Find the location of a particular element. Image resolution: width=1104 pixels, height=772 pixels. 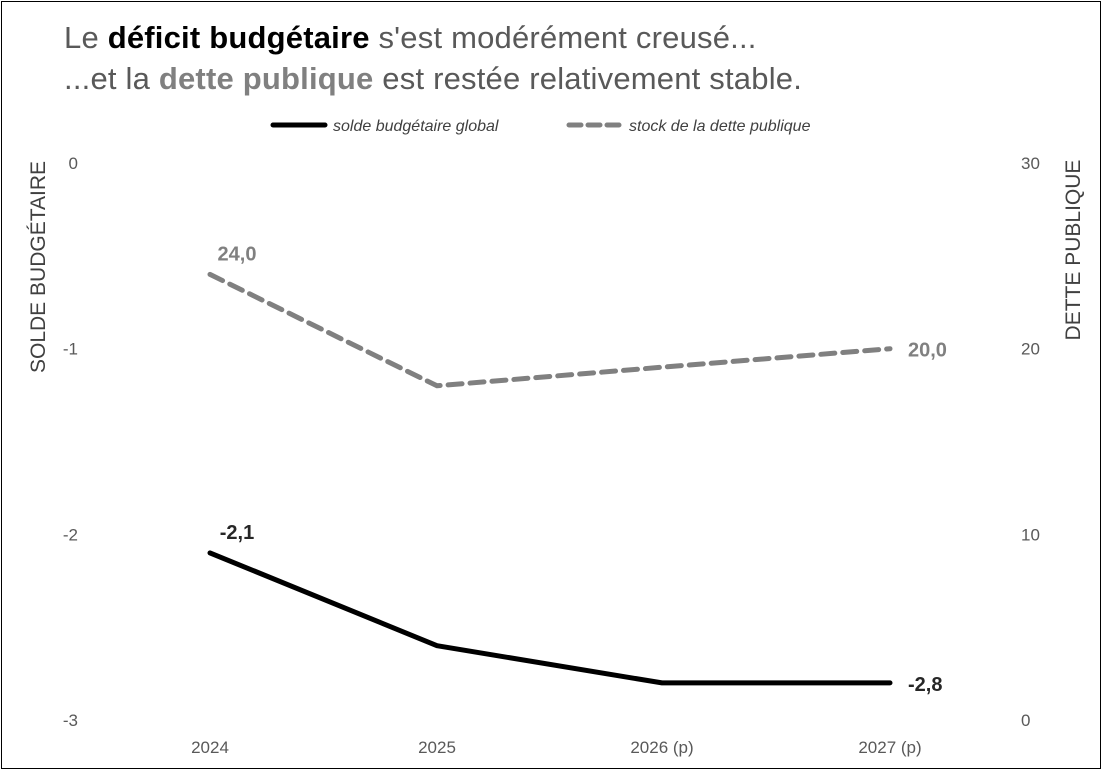

legend-label-dette: stock de la dette publique is located at coordinates (720, 126).